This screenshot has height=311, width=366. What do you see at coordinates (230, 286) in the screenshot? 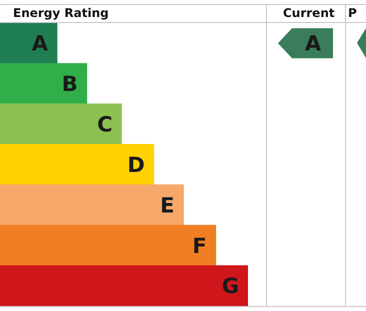
I see `y-tick-label: G` at bounding box center [230, 286].